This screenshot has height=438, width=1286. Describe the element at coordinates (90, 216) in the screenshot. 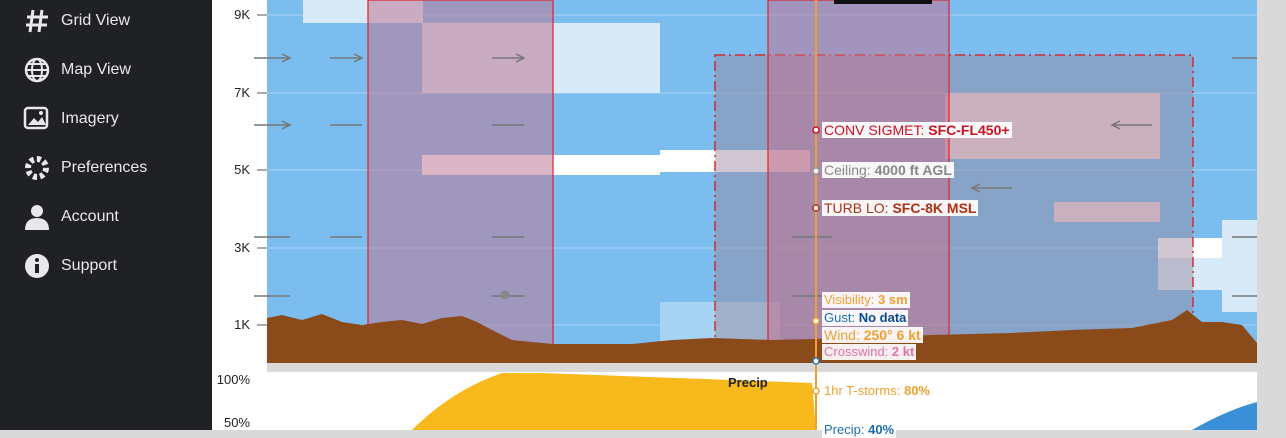

I see `menu-label: Account` at that location.